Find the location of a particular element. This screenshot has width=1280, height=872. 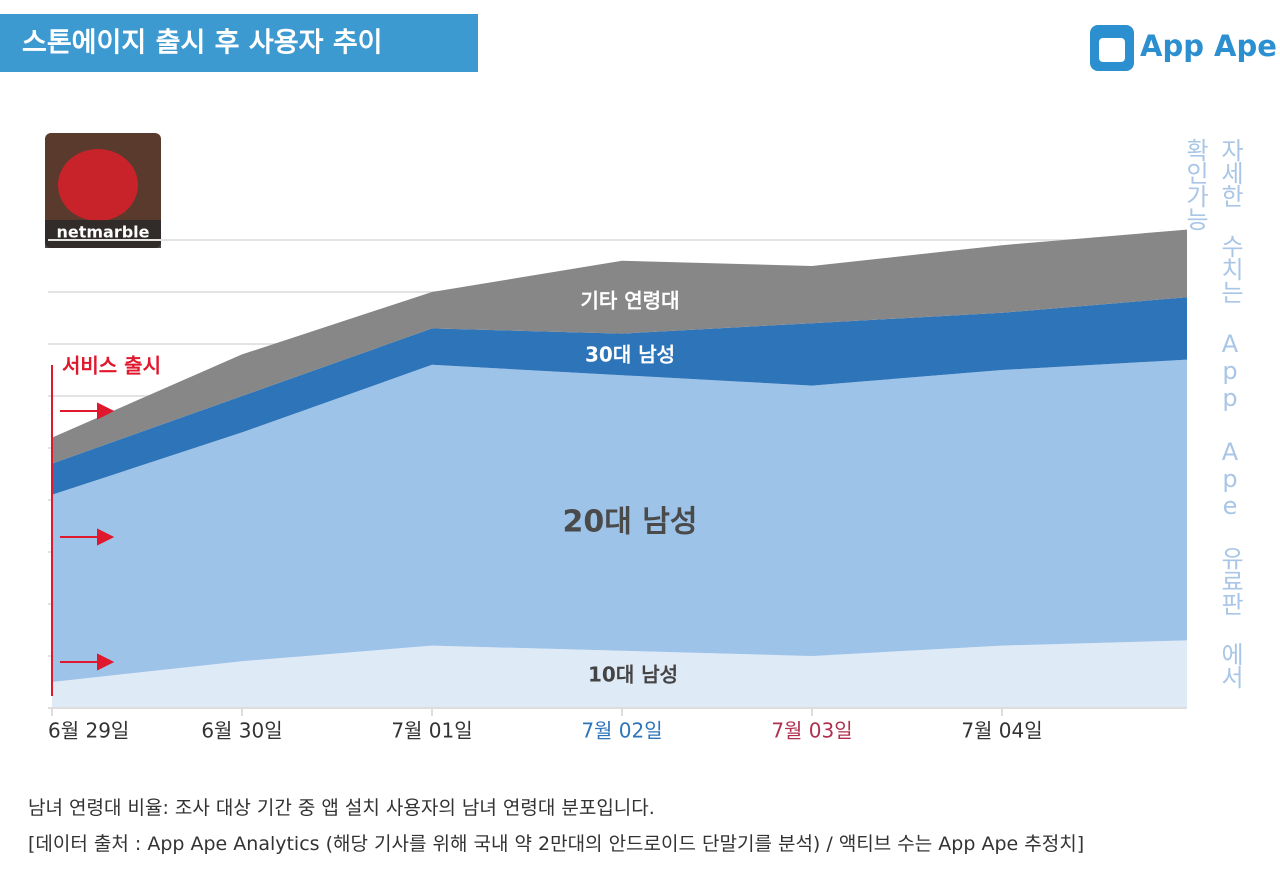

x-tick-label: 7월 01일 is located at coordinates (431, 731).